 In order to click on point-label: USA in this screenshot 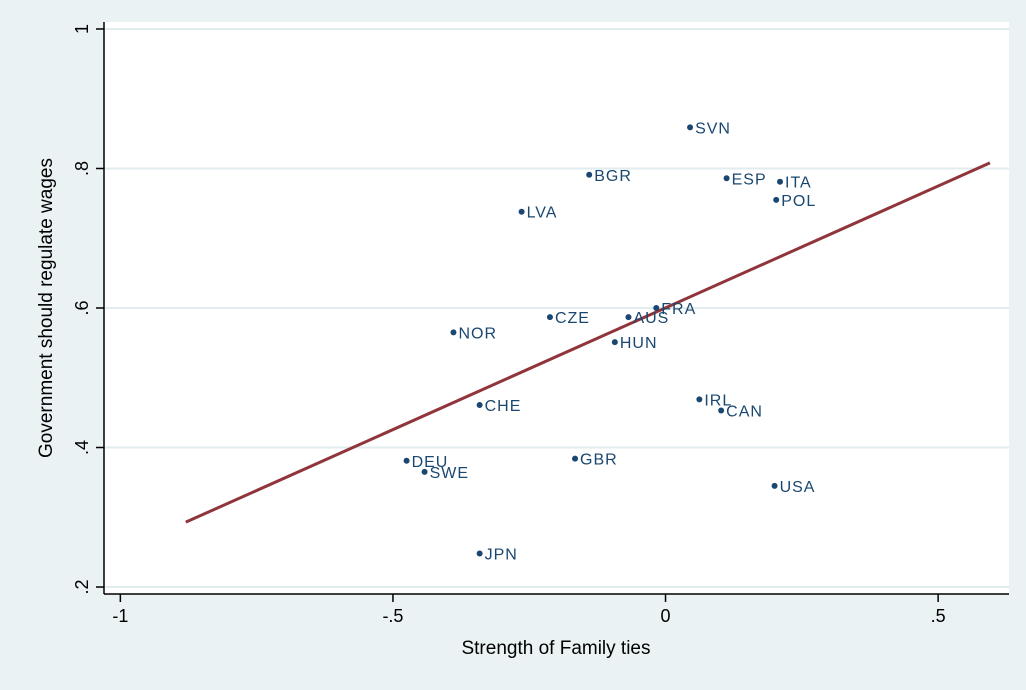, I will do `click(798, 487)`.